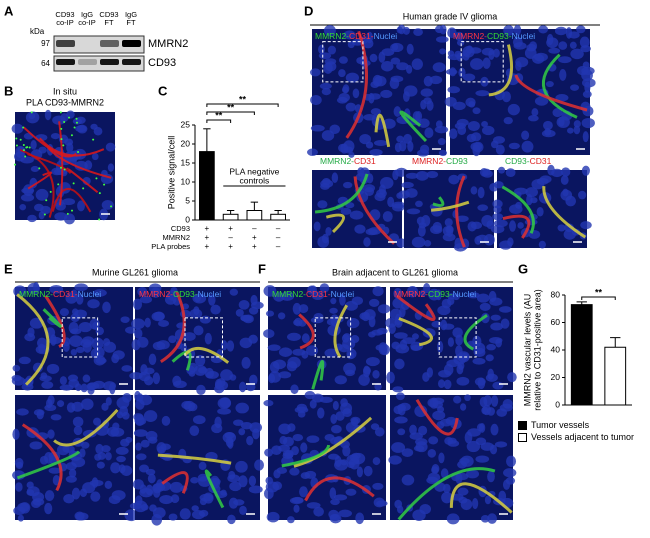 The image size is (650, 538). I want to click on lane-label: IgG, so click(87, 14).